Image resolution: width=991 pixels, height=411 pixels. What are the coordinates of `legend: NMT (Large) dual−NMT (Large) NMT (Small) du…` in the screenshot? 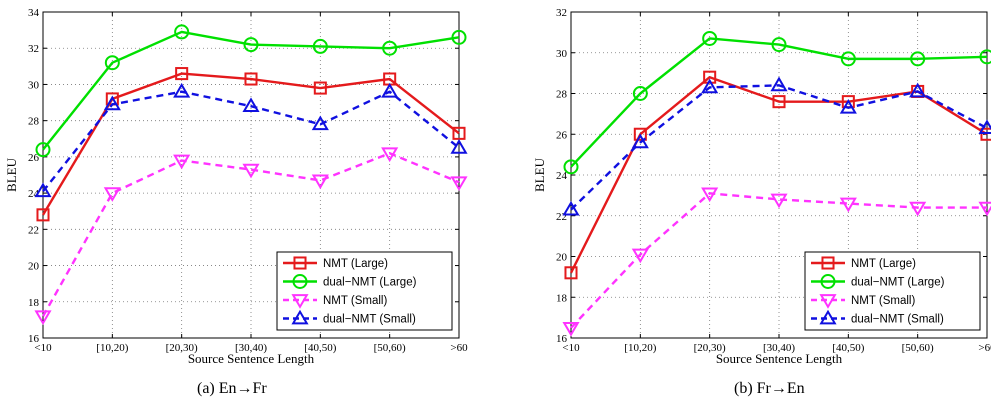 It's located at (892, 291).